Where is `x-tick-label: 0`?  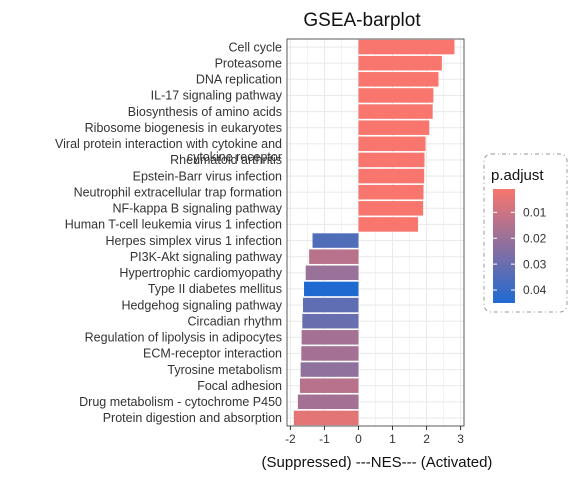 x-tick-label: 0 is located at coordinates (358, 439).